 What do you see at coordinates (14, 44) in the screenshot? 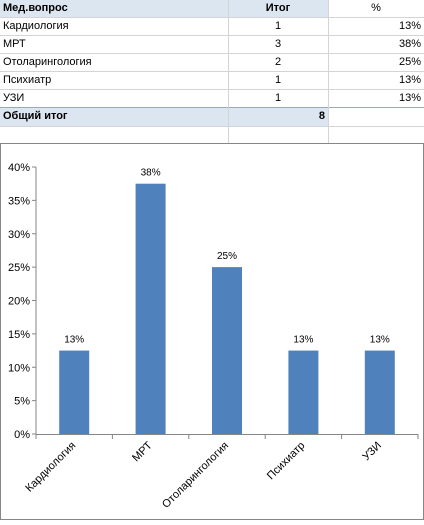
I see `table-cell-name: МРТ` at bounding box center [14, 44].